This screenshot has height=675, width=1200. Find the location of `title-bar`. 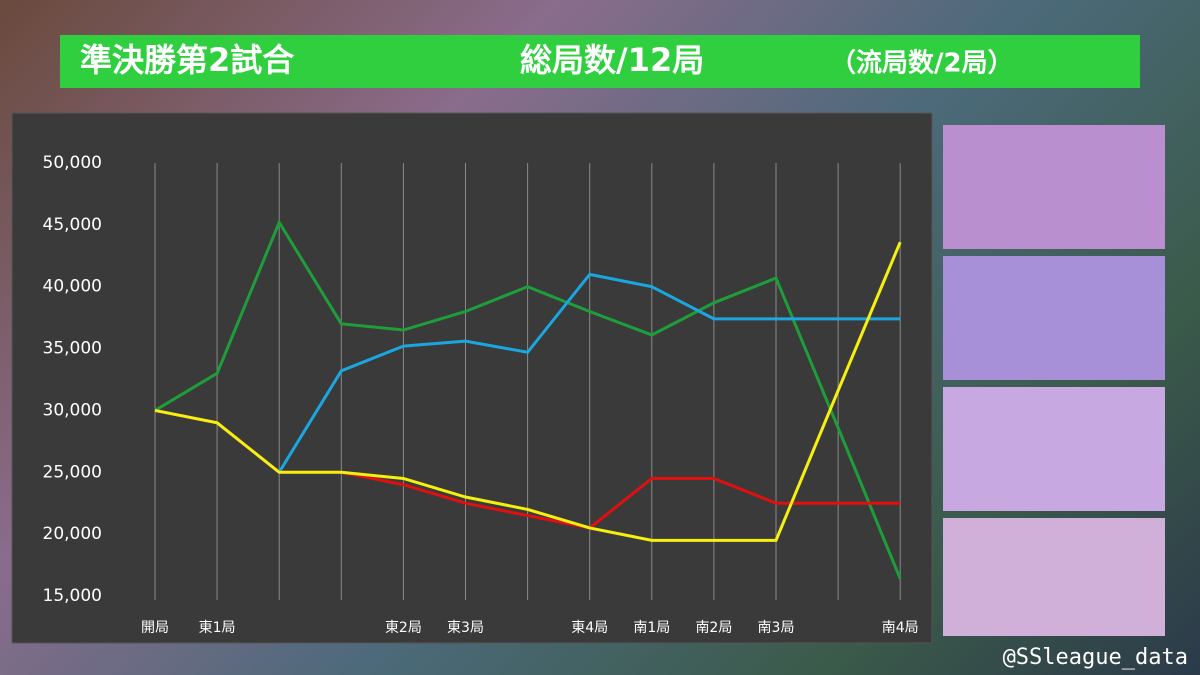

title-bar is located at coordinates (600, 61).